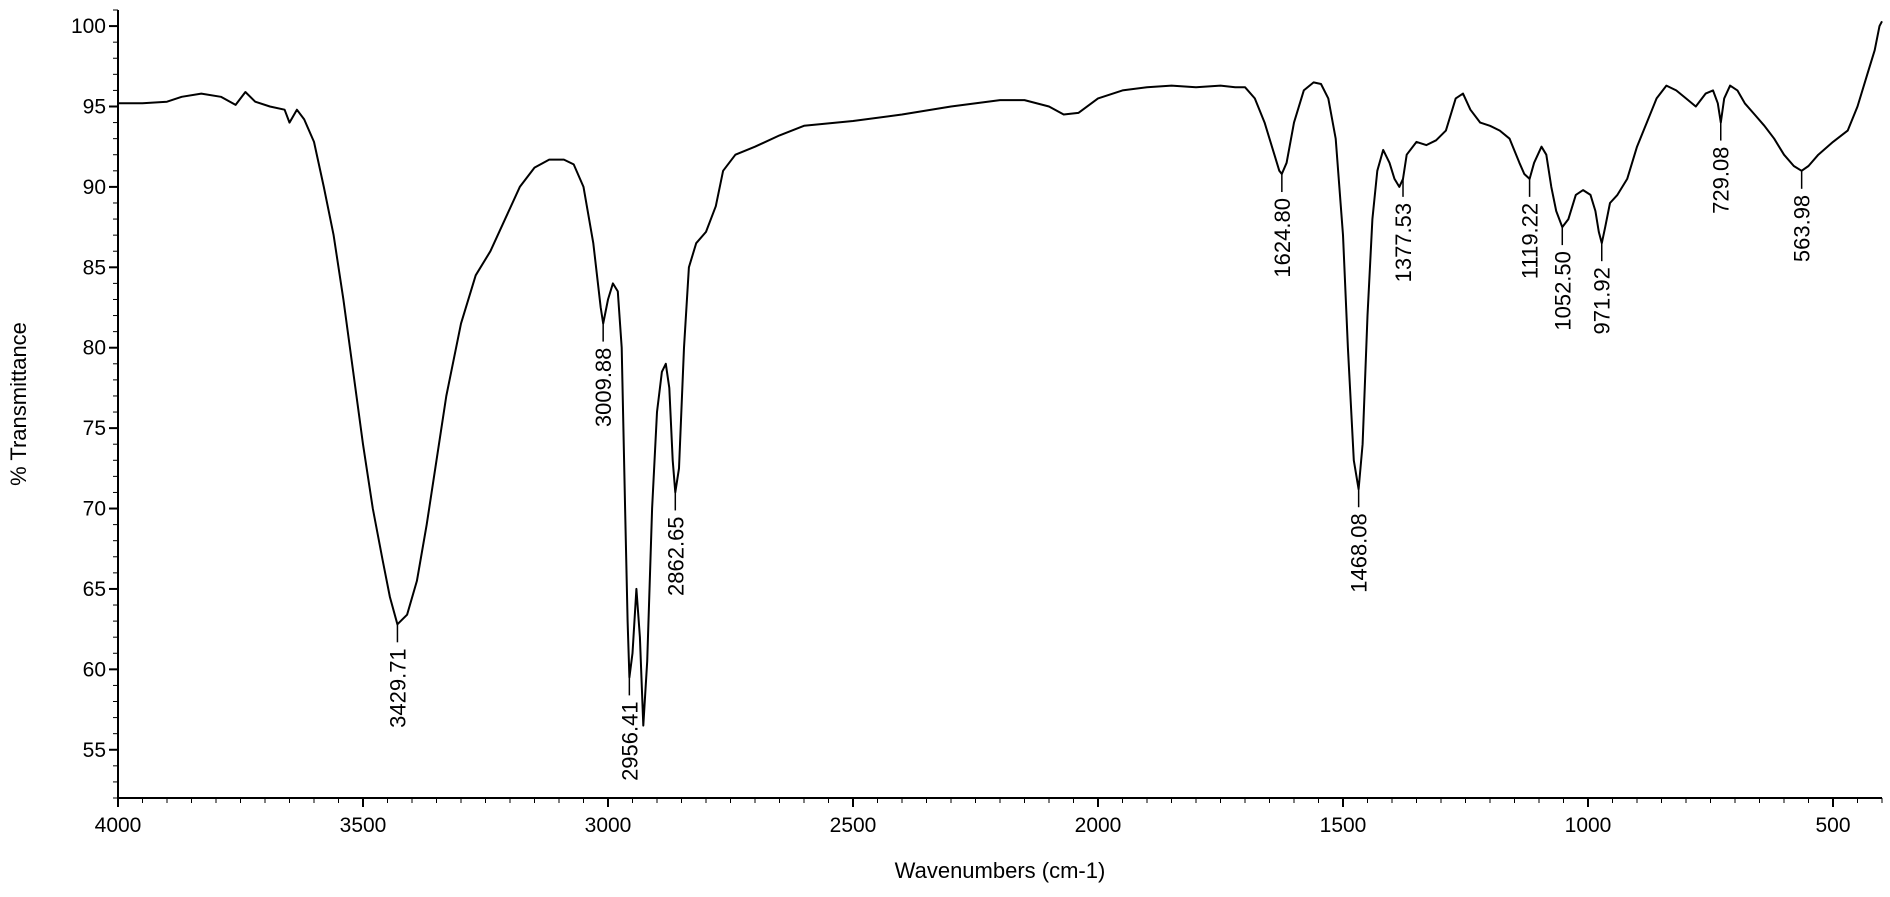 The image size is (1890, 897). What do you see at coordinates (94, 750) in the screenshot?
I see `y-tick-label: 55` at bounding box center [94, 750].